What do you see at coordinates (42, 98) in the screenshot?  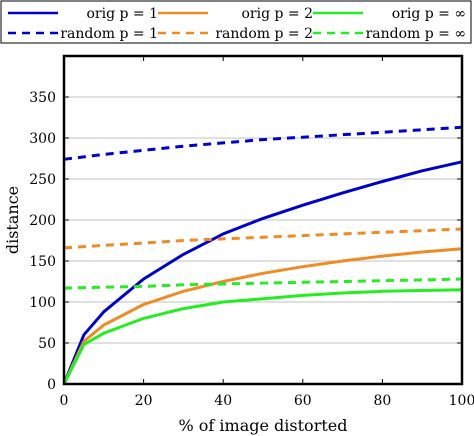 I see `y-tick-label: 350` at bounding box center [42, 98].